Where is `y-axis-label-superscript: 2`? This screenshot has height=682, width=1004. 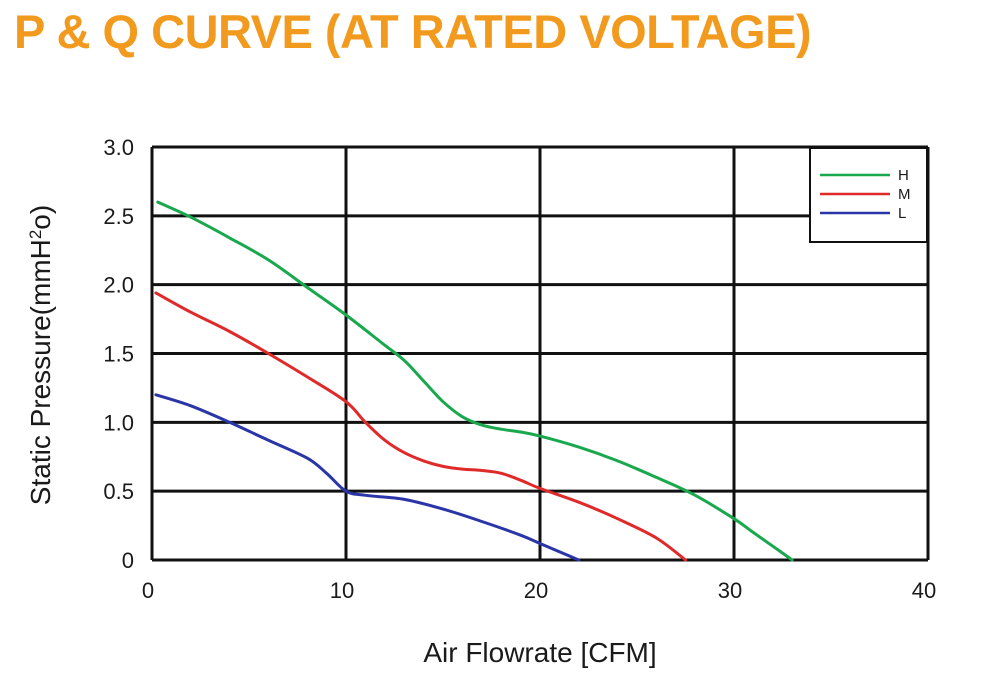
y-axis-label-superscript: 2 is located at coordinates (35, 234).